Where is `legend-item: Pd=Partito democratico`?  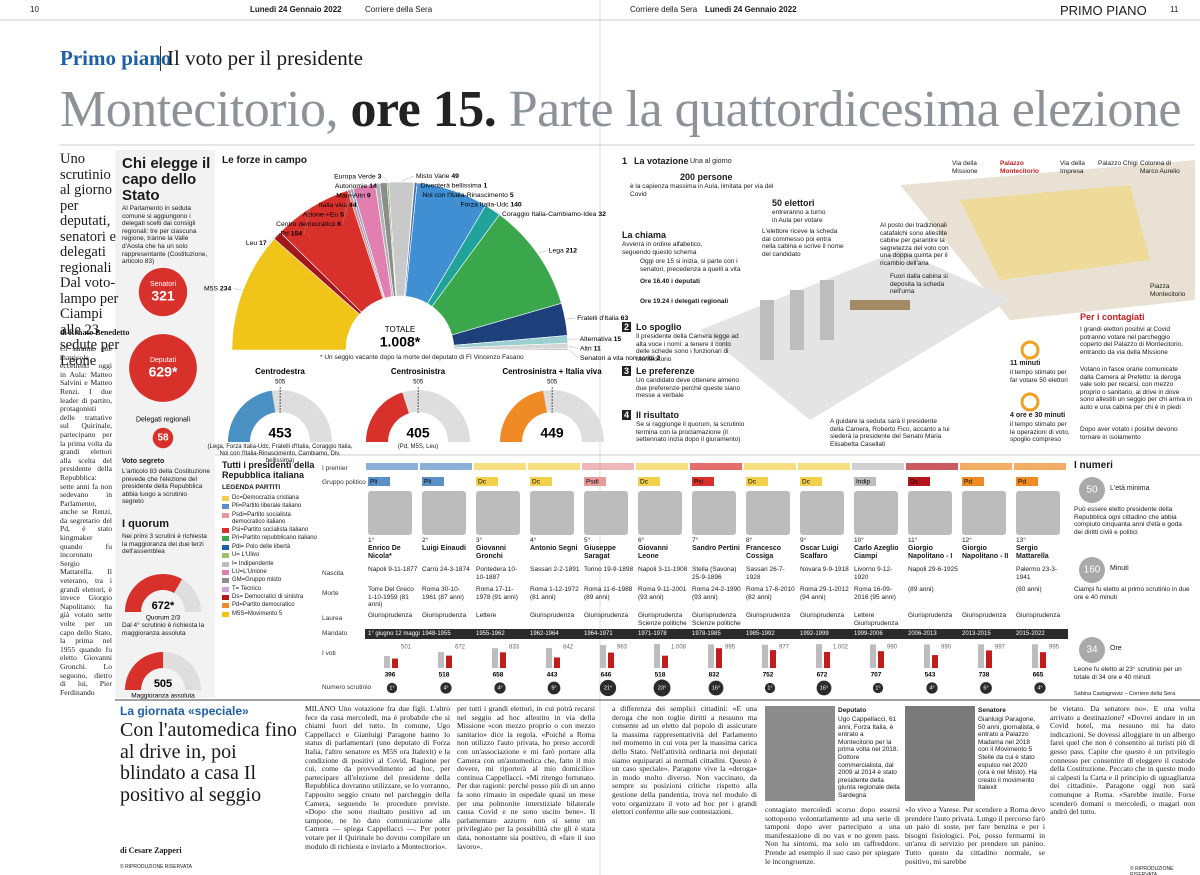
legend-item: Pd=Partito democratico is located at coordinates (270, 605).